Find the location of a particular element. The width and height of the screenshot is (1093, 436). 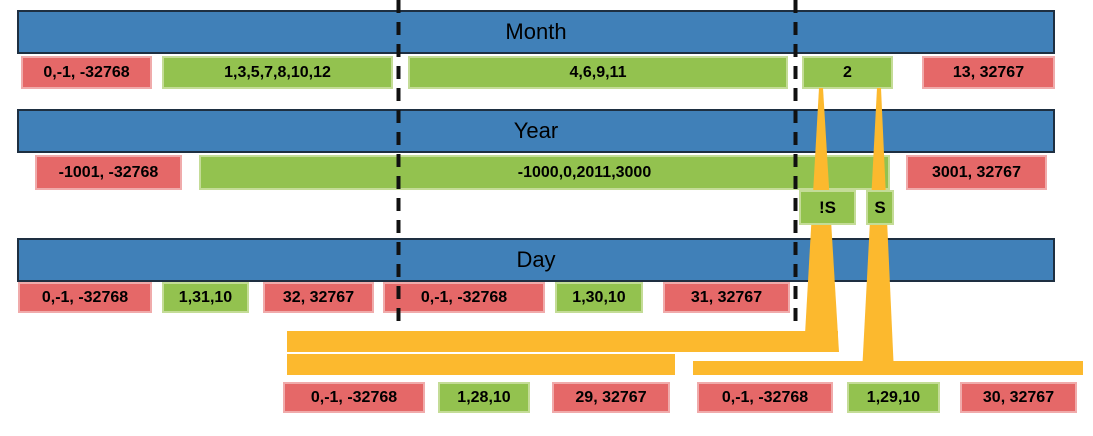

feb-nonleap-invalid-low-box: 0,-1, -32768 is located at coordinates (354, 397).